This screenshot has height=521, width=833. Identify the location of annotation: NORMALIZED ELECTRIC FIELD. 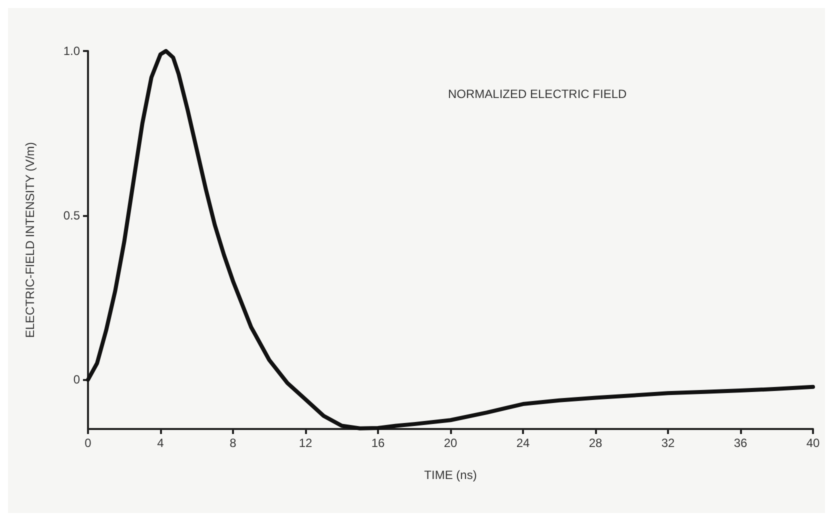
(538, 94).